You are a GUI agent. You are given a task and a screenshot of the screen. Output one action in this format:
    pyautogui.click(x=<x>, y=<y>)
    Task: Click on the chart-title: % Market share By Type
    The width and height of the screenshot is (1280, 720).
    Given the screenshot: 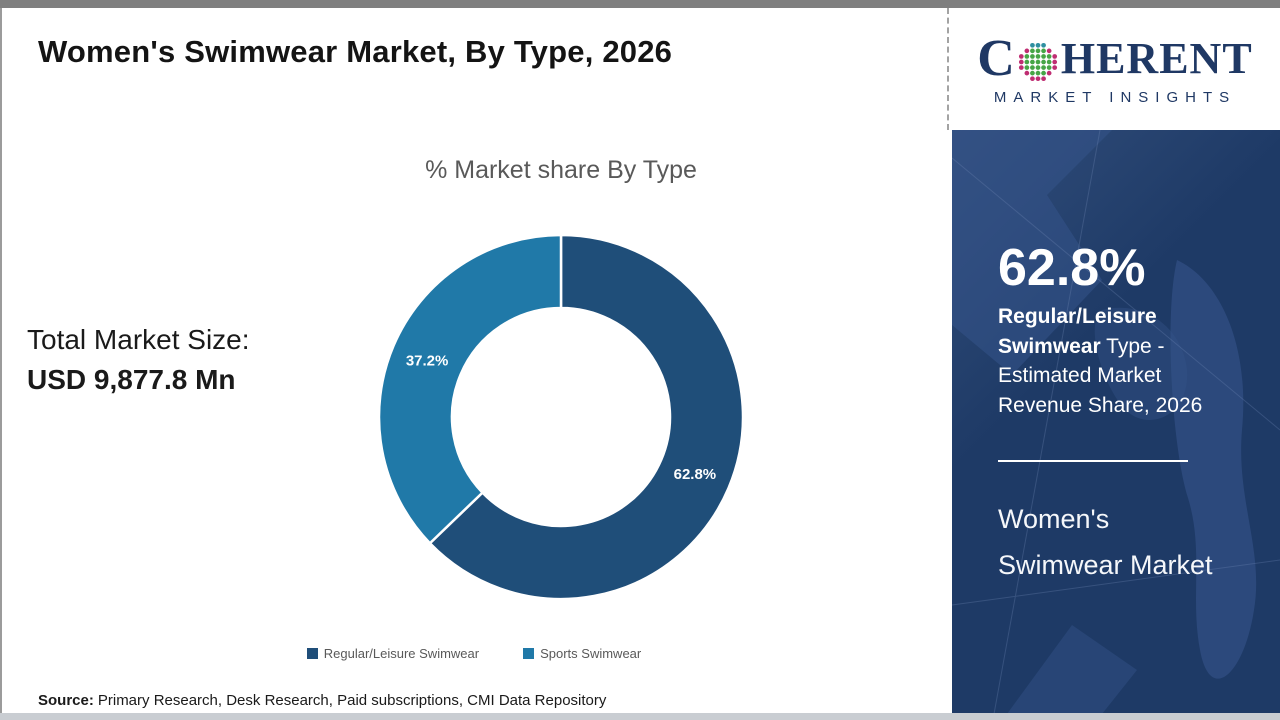 What is the action you would take?
    pyautogui.click(x=561, y=170)
    